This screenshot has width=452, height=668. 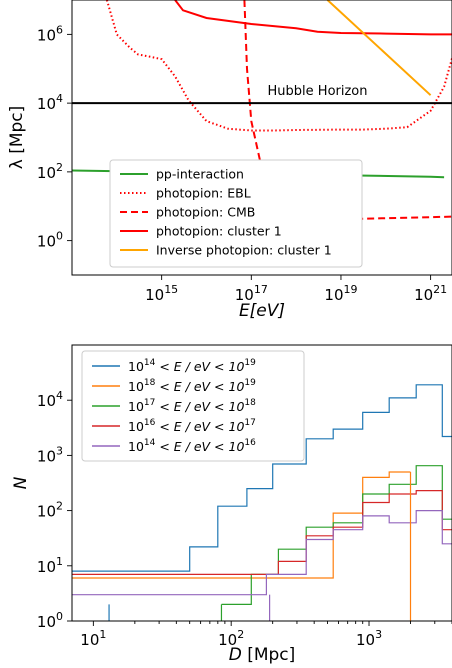 I want to click on top-y-tick-label: 10⁴, so click(x=50, y=102).